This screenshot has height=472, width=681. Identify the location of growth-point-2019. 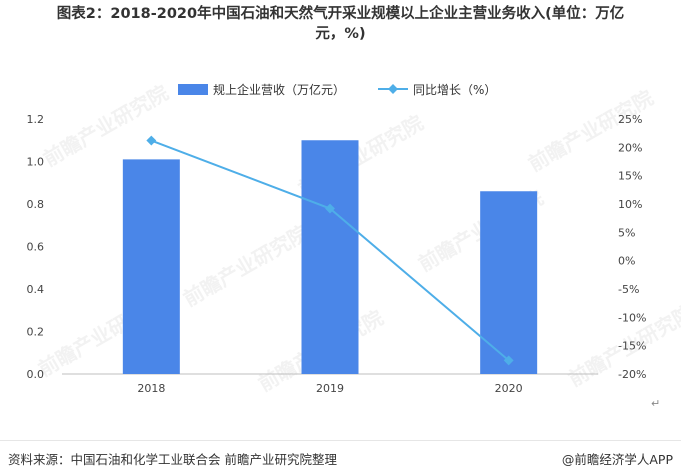
(330, 208).